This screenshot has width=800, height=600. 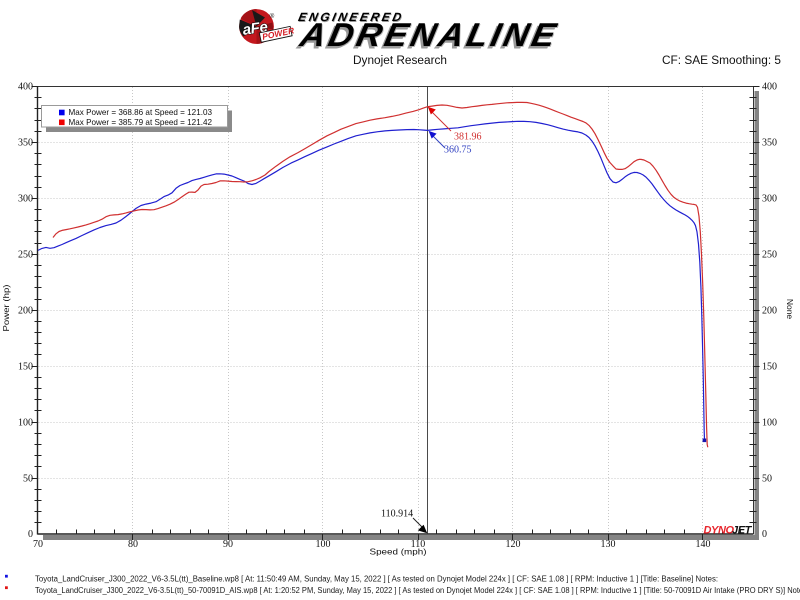 I want to click on svg-text: 80, so click(x=133, y=544).